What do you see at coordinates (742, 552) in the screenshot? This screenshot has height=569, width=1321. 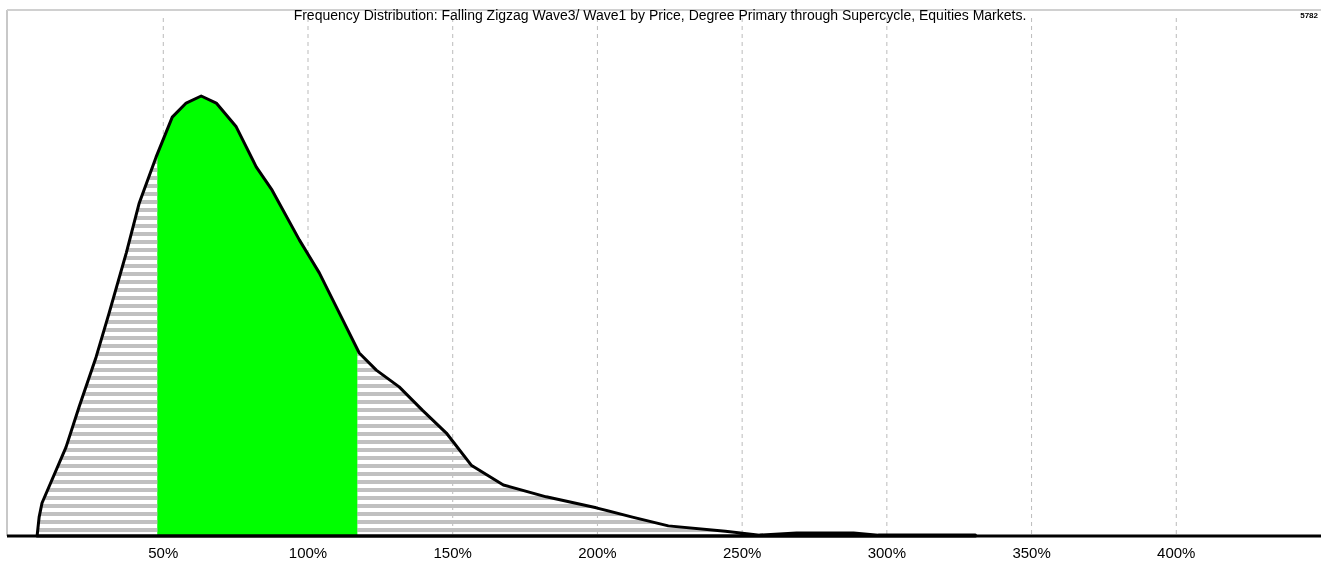 I see `x-tick-label: 250%` at bounding box center [742, 552].